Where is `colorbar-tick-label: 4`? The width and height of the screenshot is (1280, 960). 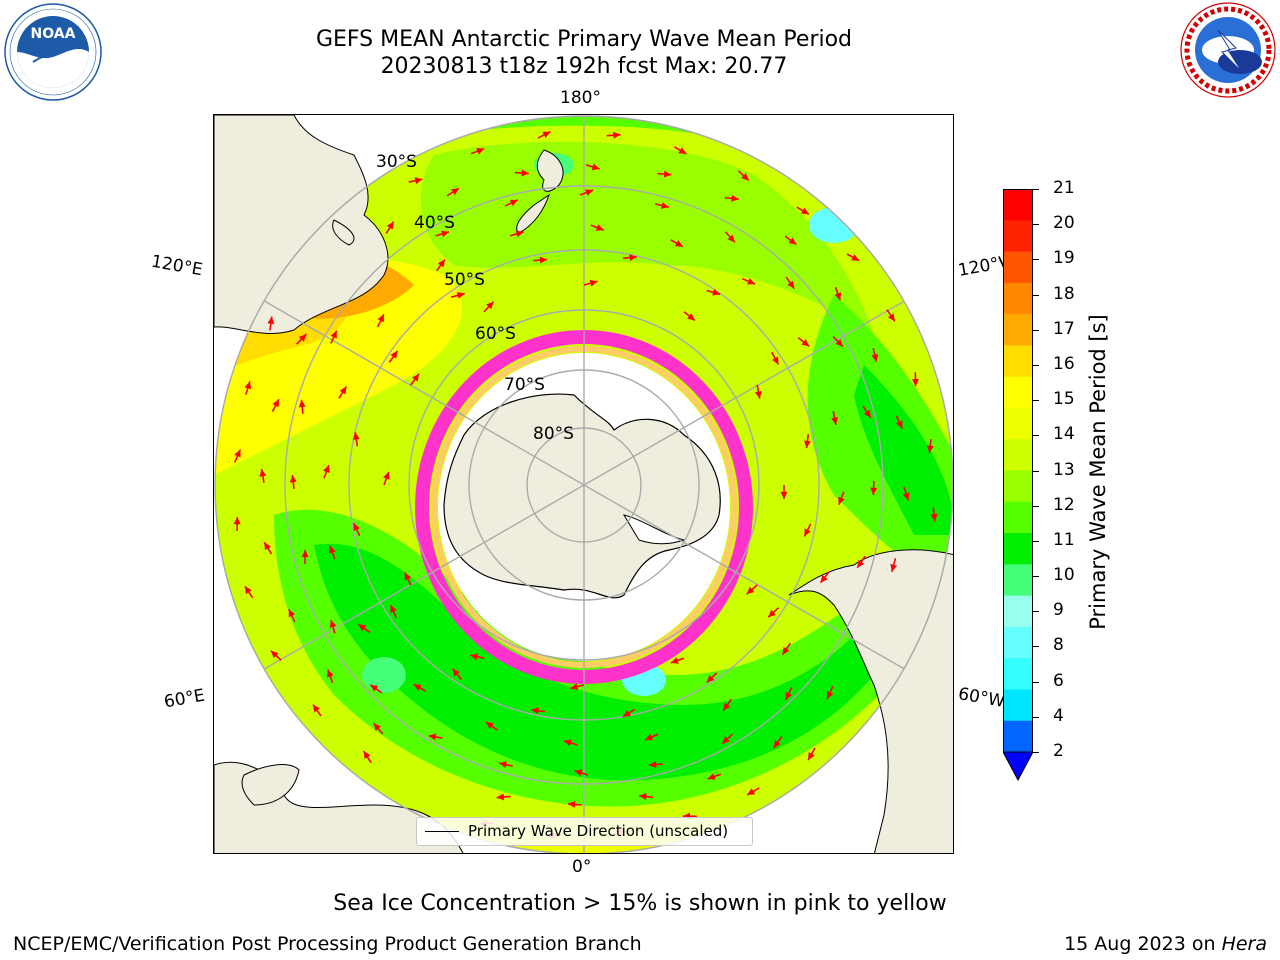
colorbar-tick-label: 4 is located at coordinates (1058, 715).